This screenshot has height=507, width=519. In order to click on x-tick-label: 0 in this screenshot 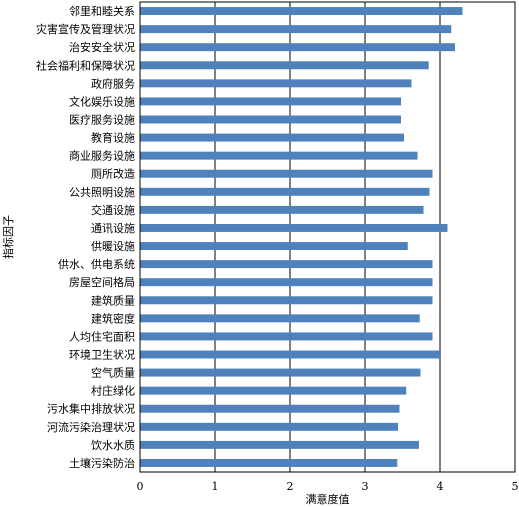, I will do `click(140, 486)`.